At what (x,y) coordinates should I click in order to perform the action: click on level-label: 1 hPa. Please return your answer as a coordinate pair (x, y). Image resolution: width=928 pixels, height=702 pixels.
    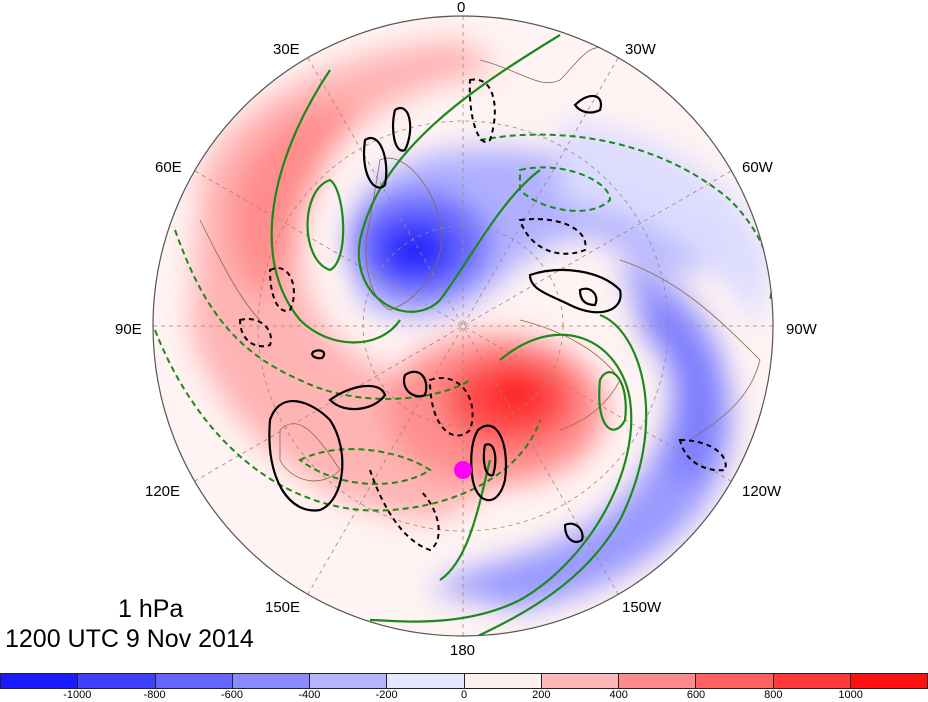
    Looking at the image, I should click on (151, 609).